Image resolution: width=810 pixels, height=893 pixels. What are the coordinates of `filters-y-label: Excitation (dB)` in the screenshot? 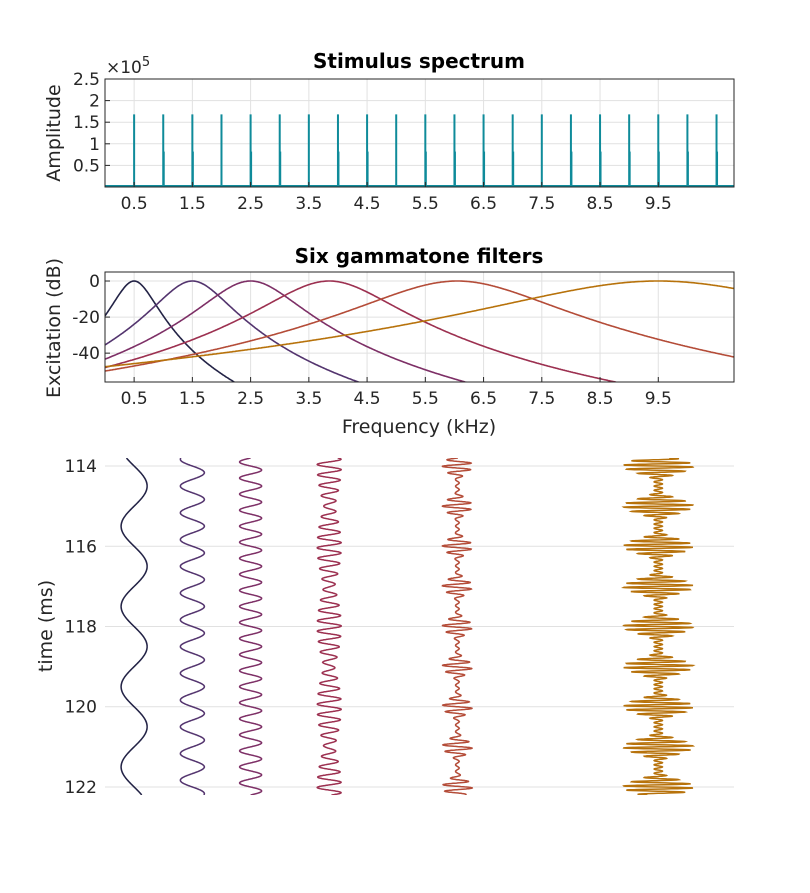 It's located at (54, 328).